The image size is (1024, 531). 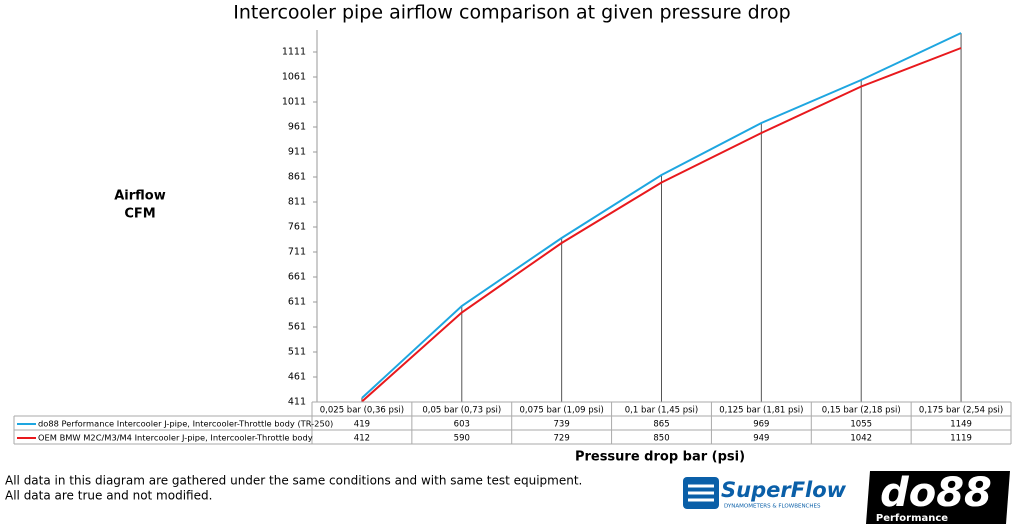 What do you see at coordinates (961, 411) in the screenshot?
I see `x-tick-label: 0,175 bar (2,54 psi)` at bounding box center [961, 411].